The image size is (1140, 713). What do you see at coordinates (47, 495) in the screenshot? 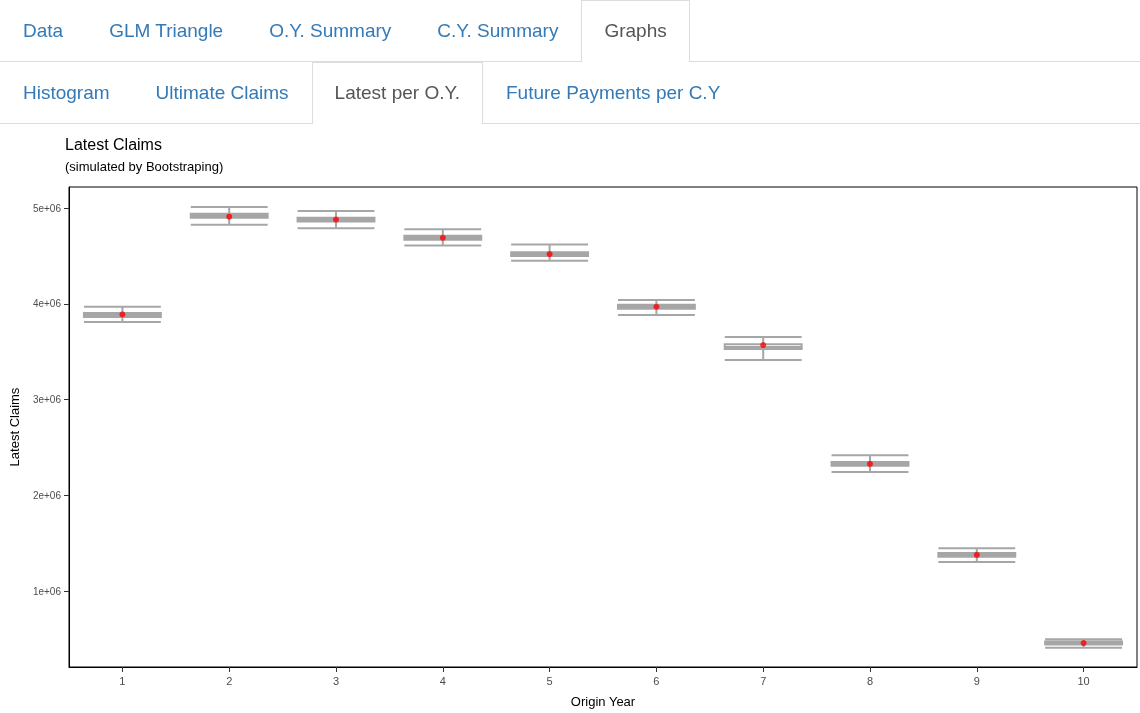
I see `y-tick-label: 2e+06` at bounding box center [47, 495].